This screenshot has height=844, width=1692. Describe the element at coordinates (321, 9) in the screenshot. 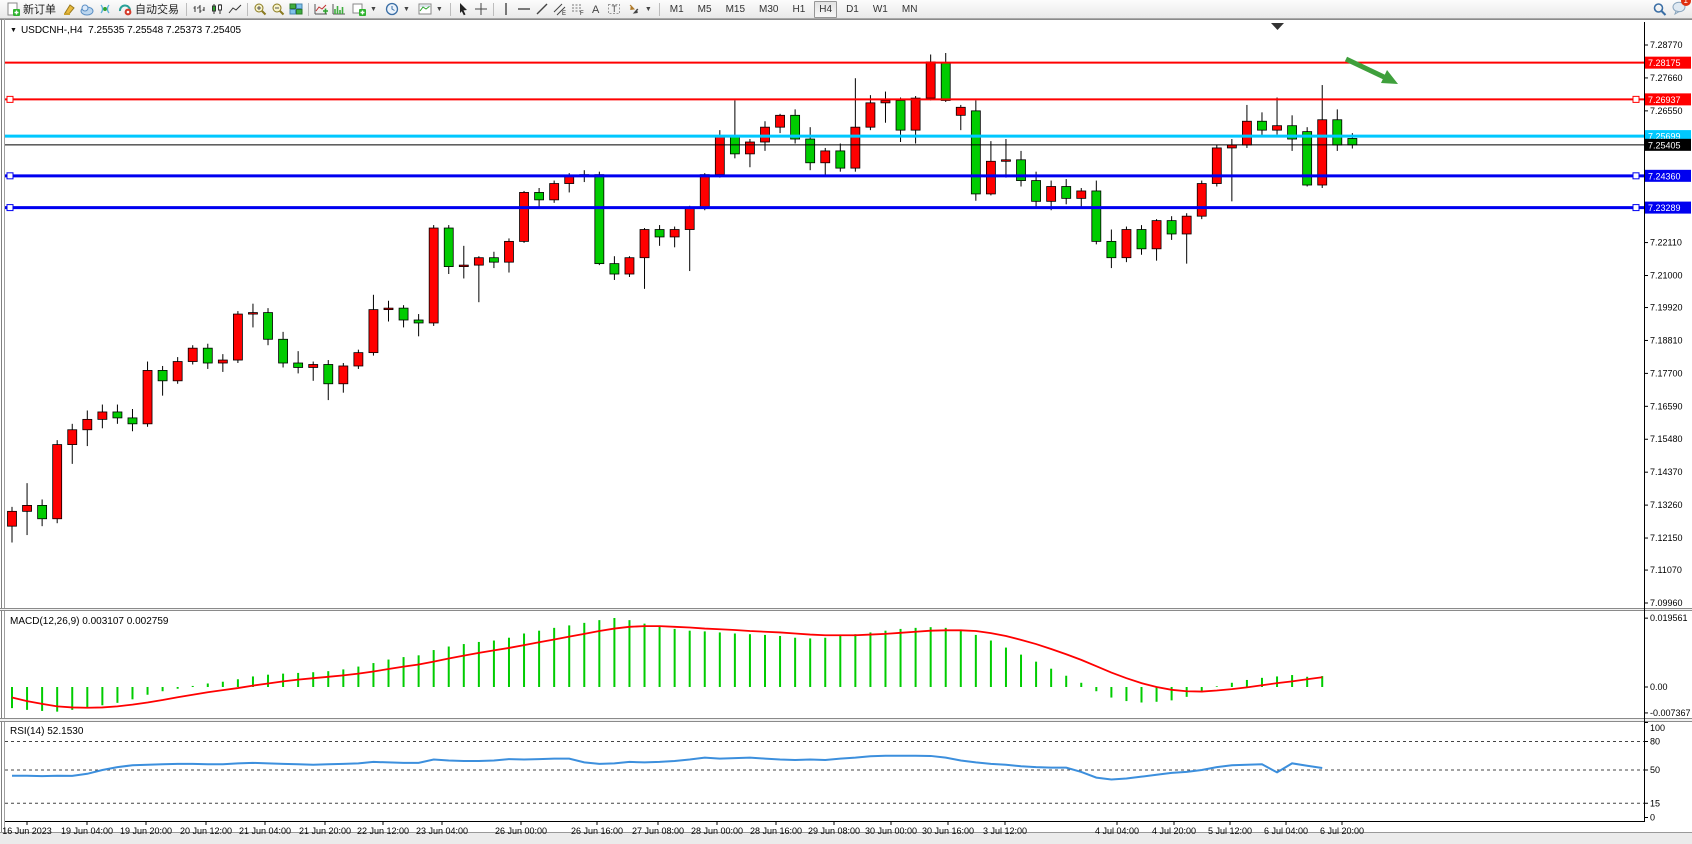

I see `indicators-list-icon` at that location.